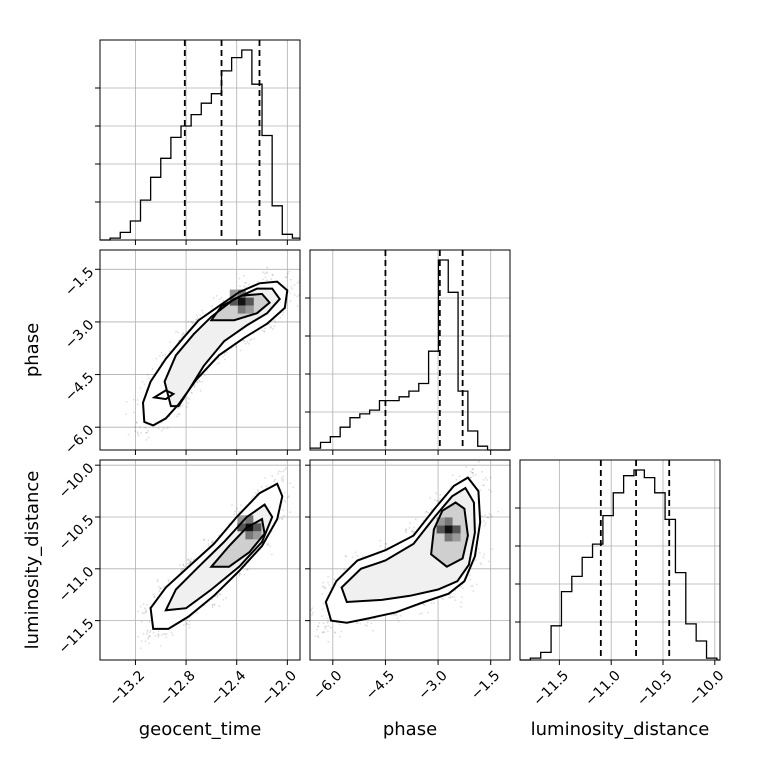  Describe the element at coordinates (200, 729) in the screenshot. I see `x-axis-label-geocent-time: geocent_time` at that location.